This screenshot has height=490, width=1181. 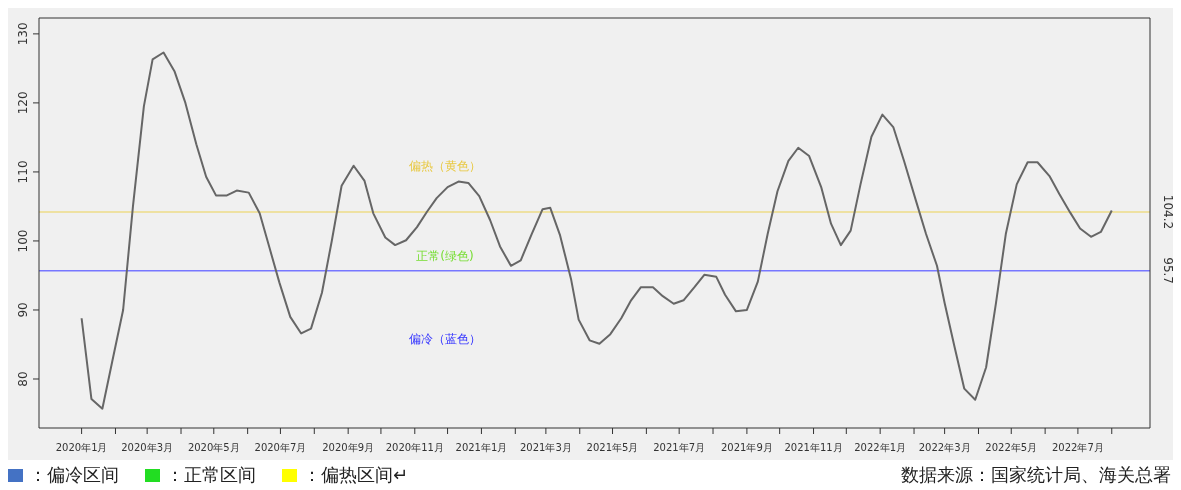 What do you see at coordinates (1168, 212) in the screenshot?
I see `ref-line-label: 104.2` at bounding box center [1168, 212].